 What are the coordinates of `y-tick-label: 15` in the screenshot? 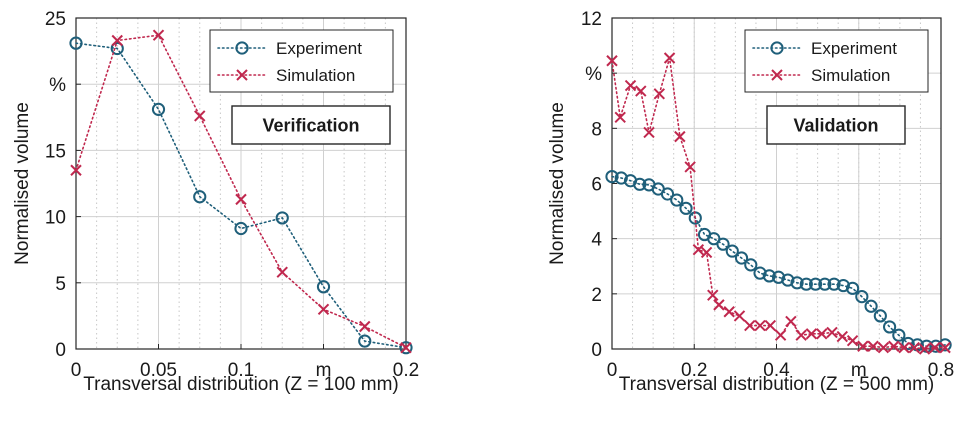 It's located at (55, 151).